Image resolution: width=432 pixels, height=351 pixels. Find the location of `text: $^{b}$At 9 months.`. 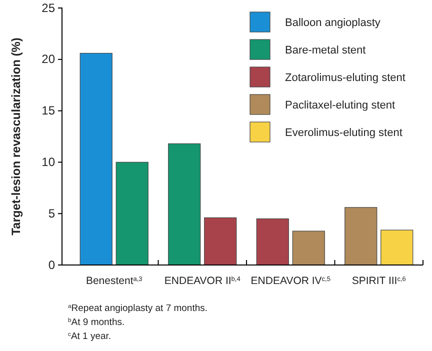

text: $^{b}$At 9 months. is located at coordinates (96, 322).